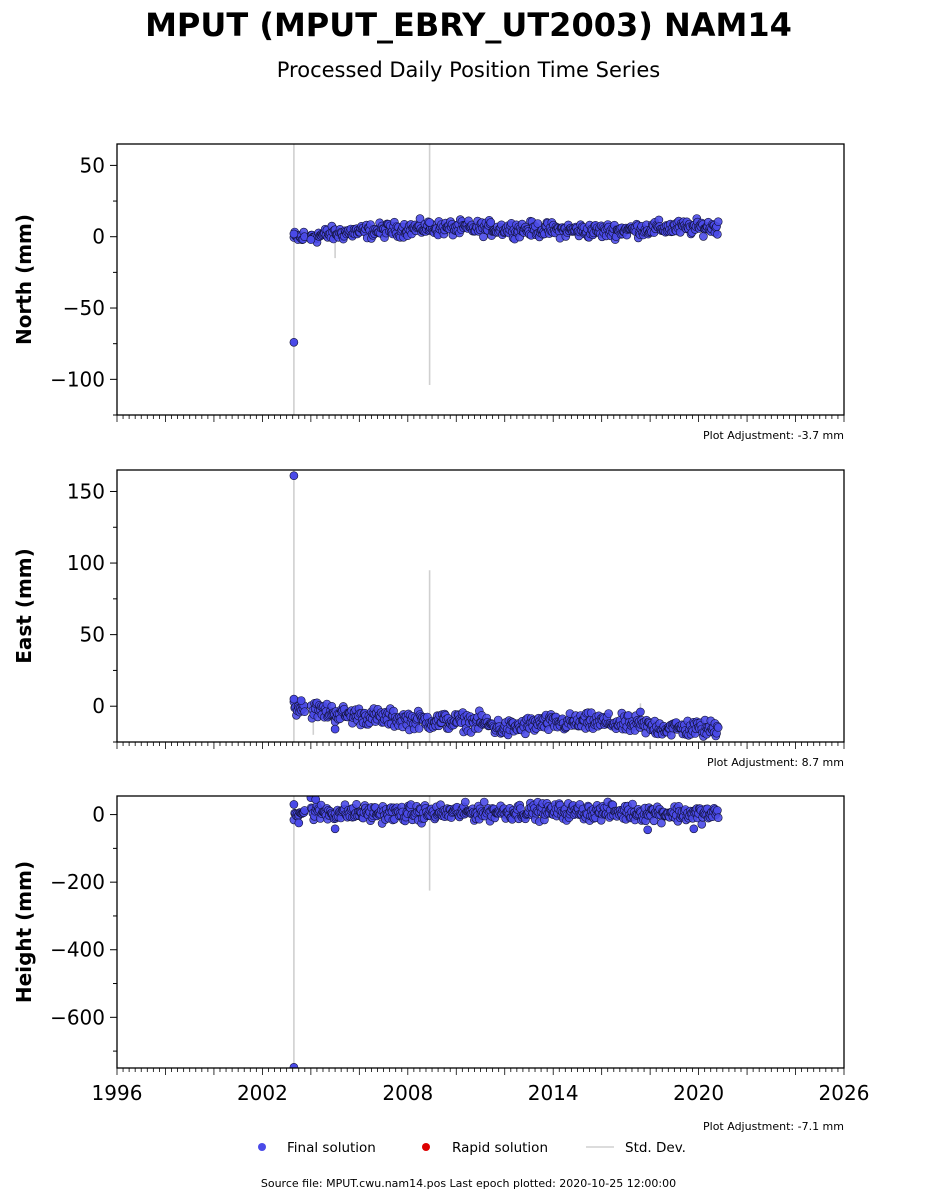 The image size is (937, 1200). What do you see at coordinates (468, 25) in the screenshot?
I see `chart-title: MPUT (MPUT_EBRY_UT2003) NAM14` at bounding box center [468, 25].